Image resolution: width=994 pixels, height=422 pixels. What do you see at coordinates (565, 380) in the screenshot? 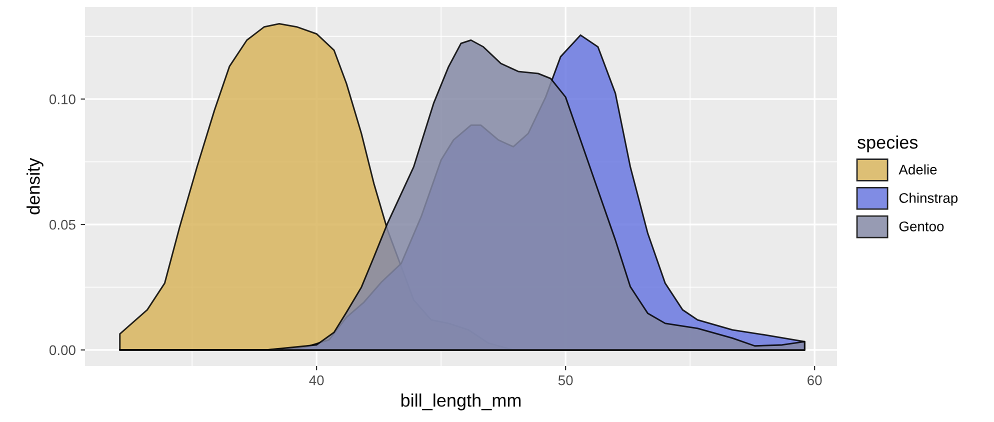
I see `x-tick-label: 50` at bounding box center [565, 380].